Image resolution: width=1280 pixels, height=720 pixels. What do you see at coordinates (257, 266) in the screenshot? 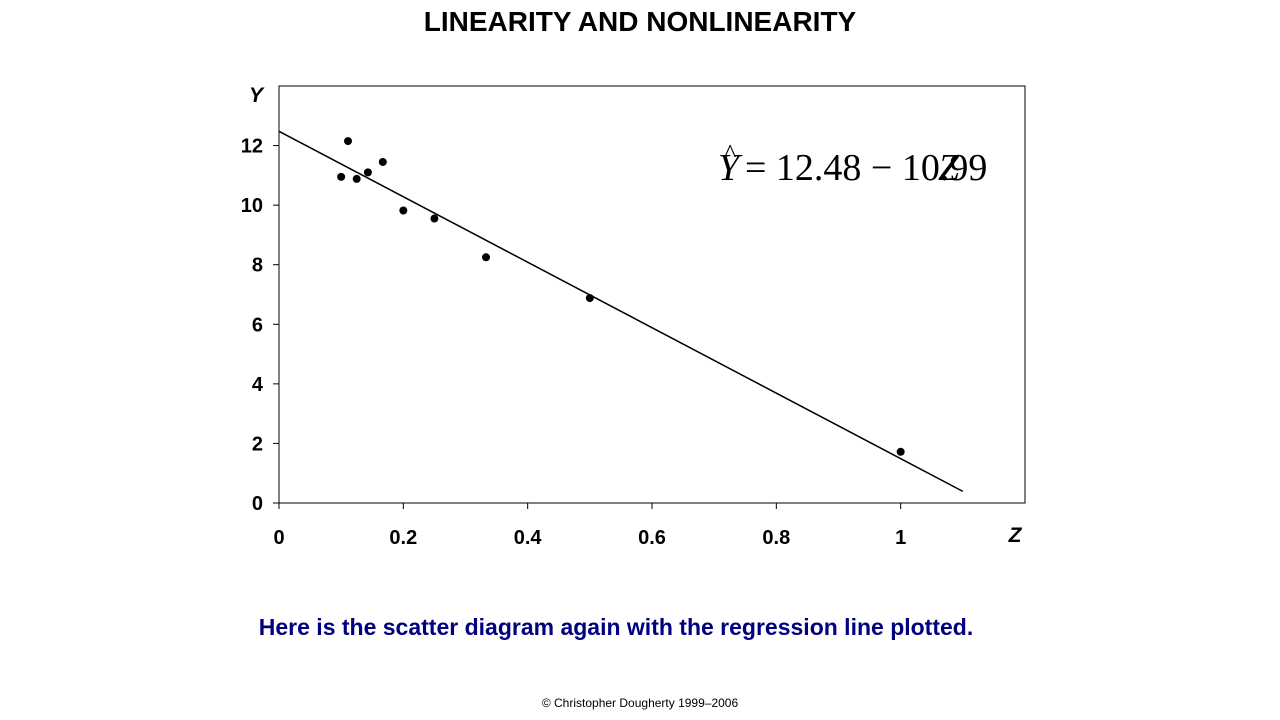
I see `y-tick-label: 8` at bounding box center [257, 266].